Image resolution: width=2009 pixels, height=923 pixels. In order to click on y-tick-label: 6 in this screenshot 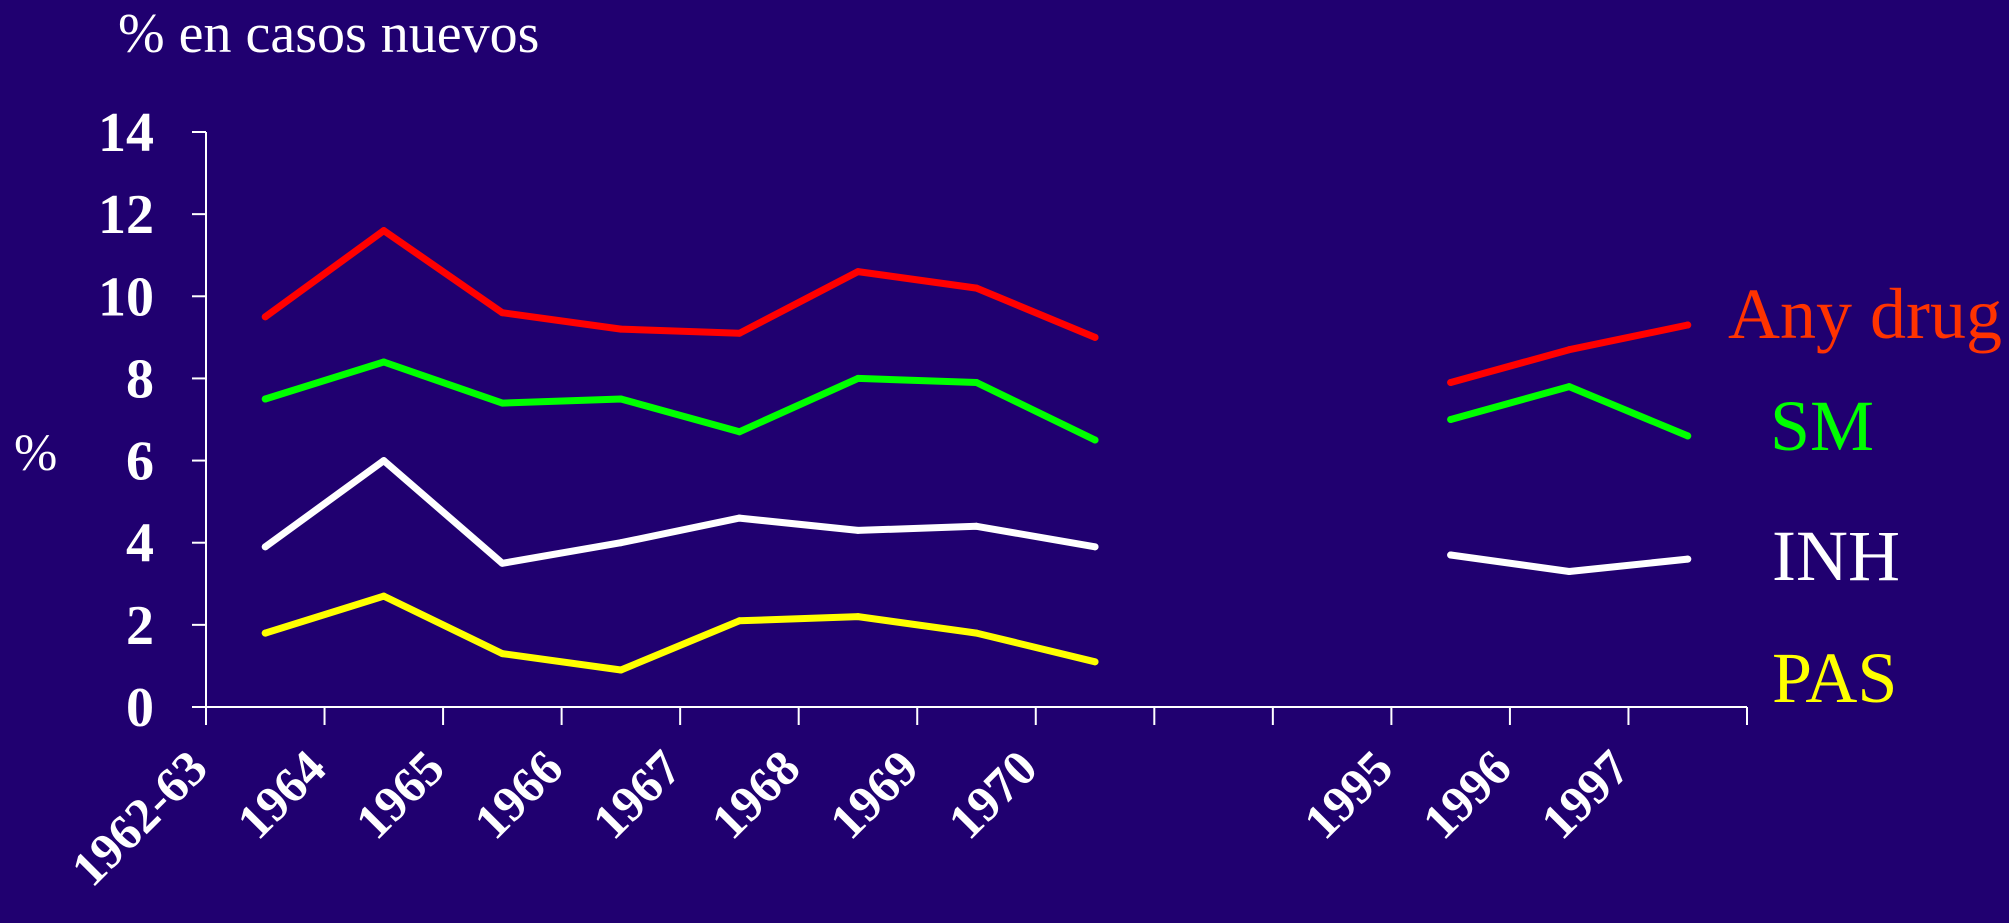, I will do `click(140, 462)`.